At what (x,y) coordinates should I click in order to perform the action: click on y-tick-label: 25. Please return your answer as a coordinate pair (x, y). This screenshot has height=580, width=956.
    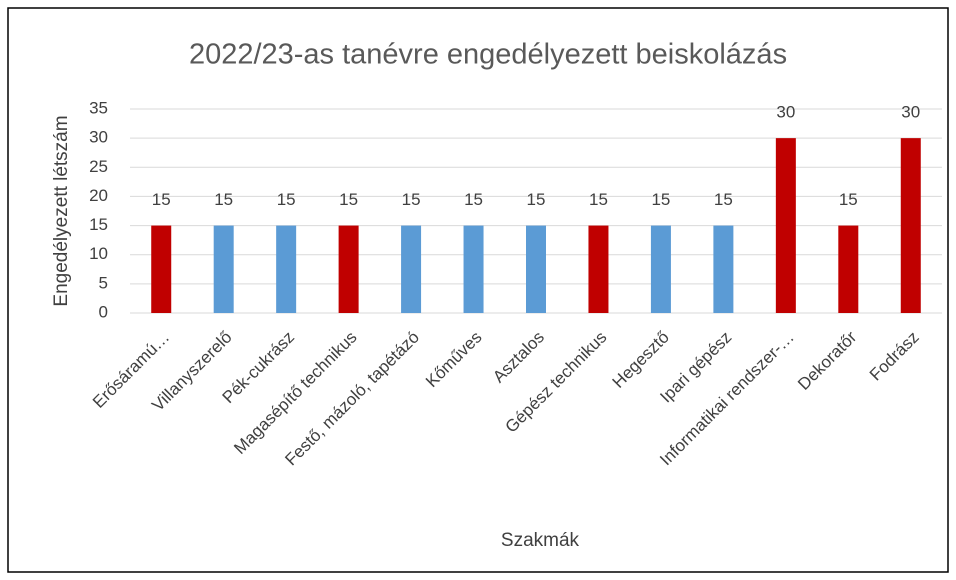
    Looking at the image, I should click on (98, 166).